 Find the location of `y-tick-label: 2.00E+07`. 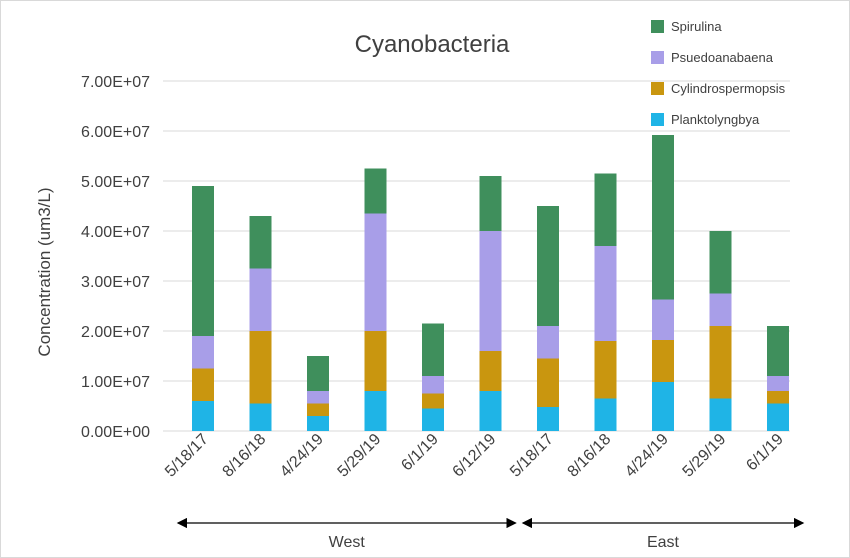

y-tick-label: 2.00E+07 is located at coordinates (115, 332).